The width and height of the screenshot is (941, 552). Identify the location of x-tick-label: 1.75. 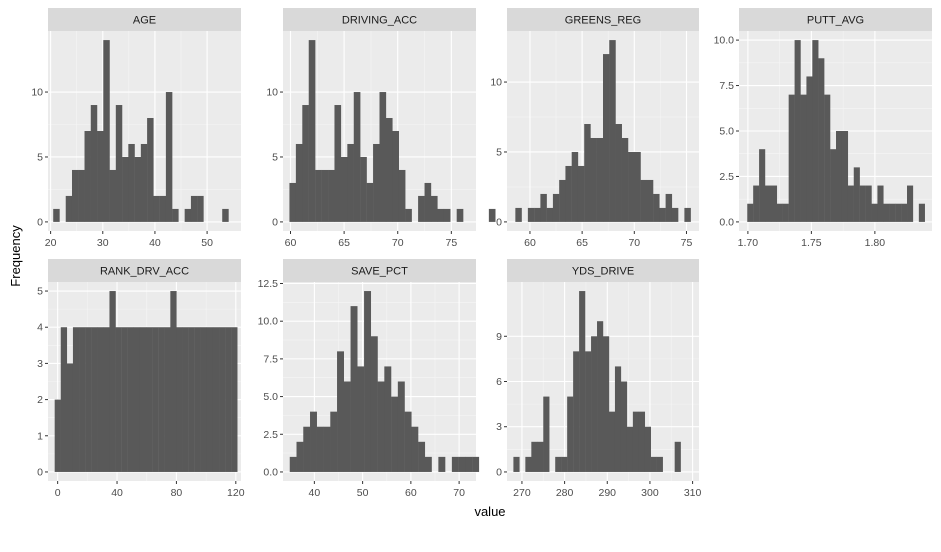
(811, 243).